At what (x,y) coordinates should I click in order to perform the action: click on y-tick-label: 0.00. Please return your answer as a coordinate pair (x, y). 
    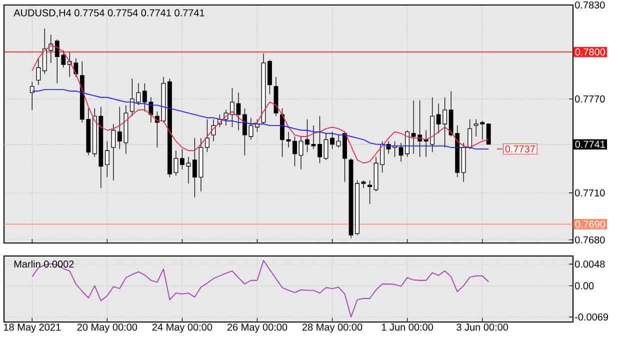
    Looking at the image, I should click on (584, 286).